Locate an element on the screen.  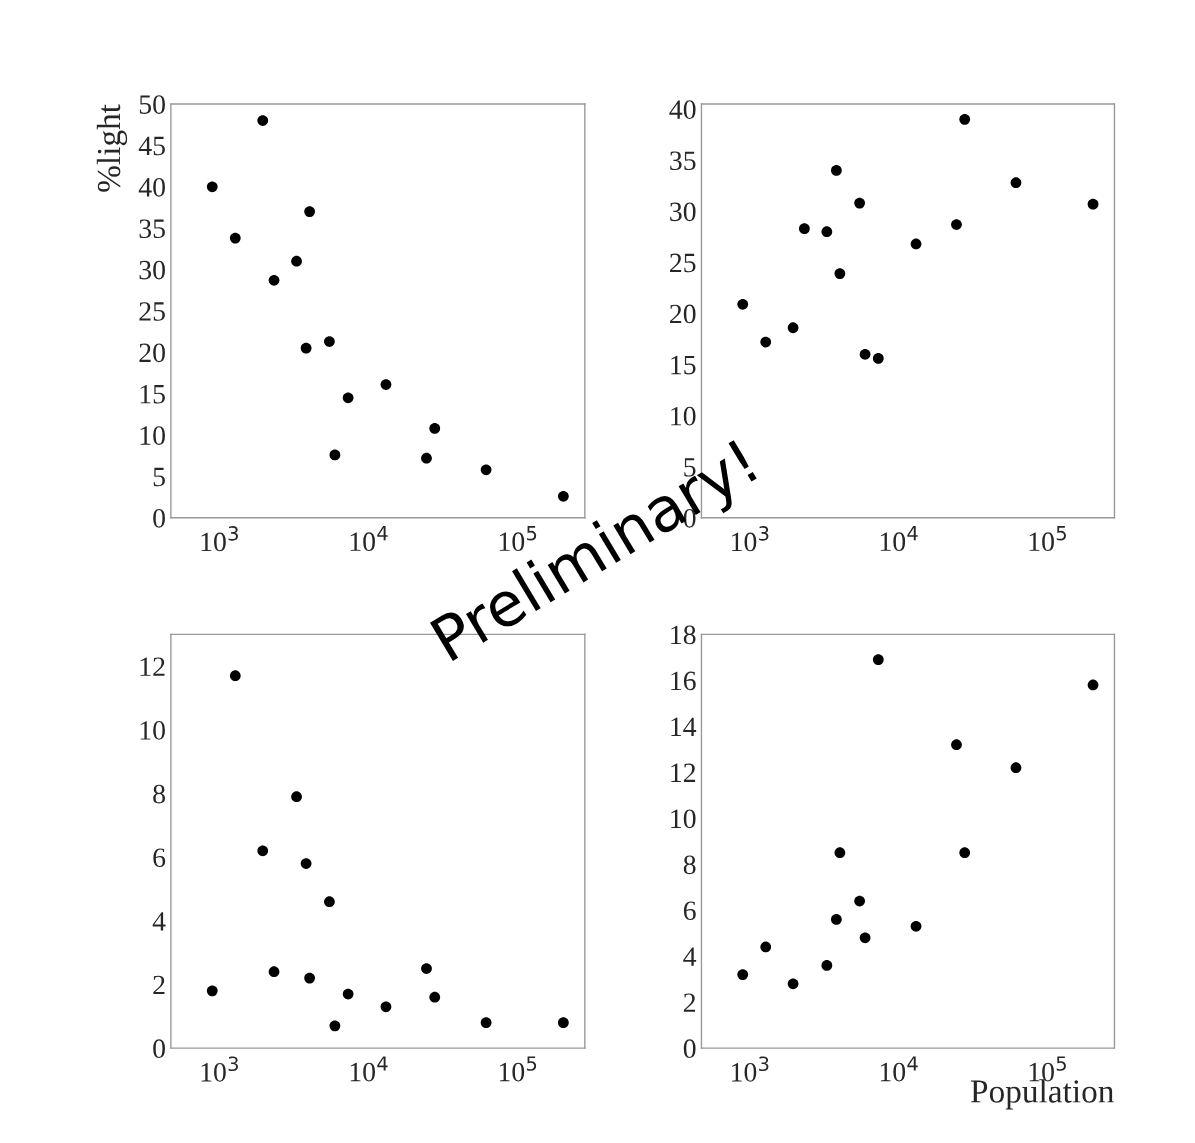
y-tick-label: 16 is located at coordinates (683, 681).